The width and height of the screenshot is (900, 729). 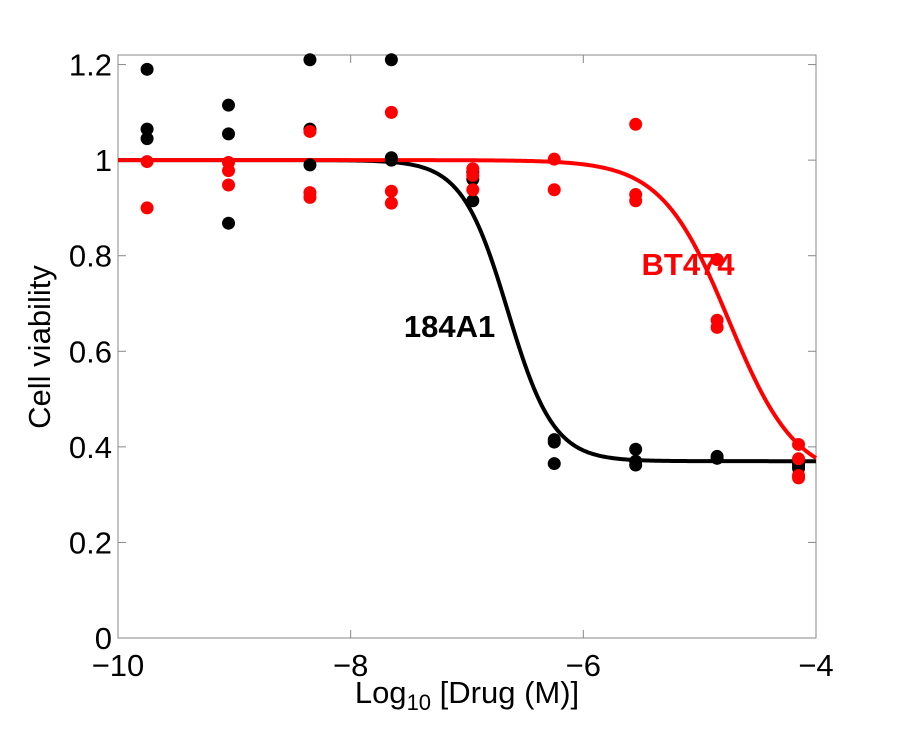 What do you see at coordinates (350, 665) in the screenshot?
I see `x-tick-label: −8` at bounding box center [350, 665].